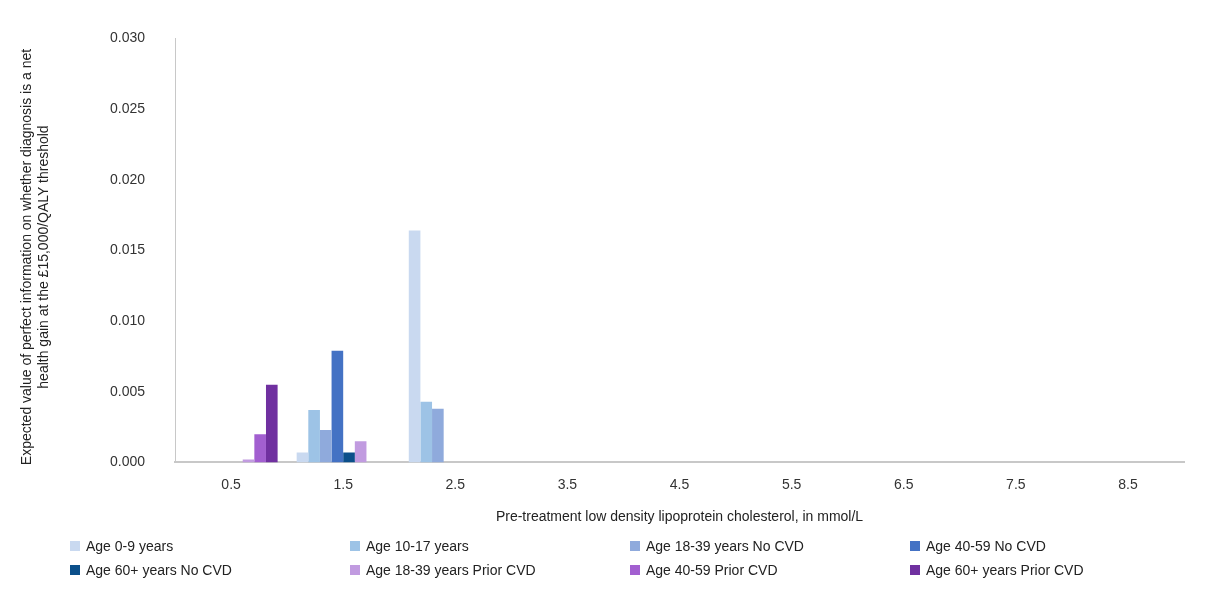 This screenshot has height=605, width=1209. Describe the element at coordinates (1128, 483) in the screenshot. I see `x-tick-label: 8.5` at that location.